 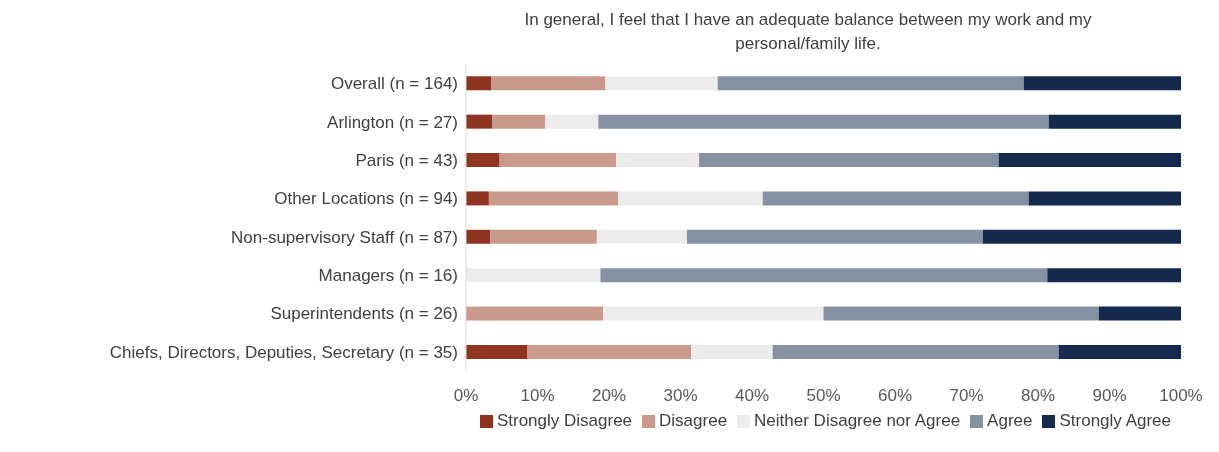 What do you see at coordinates (406, 160) in the screenshot?
I see `y-tick-label: Paris (n = 43)` at bounding box center [406, 160].